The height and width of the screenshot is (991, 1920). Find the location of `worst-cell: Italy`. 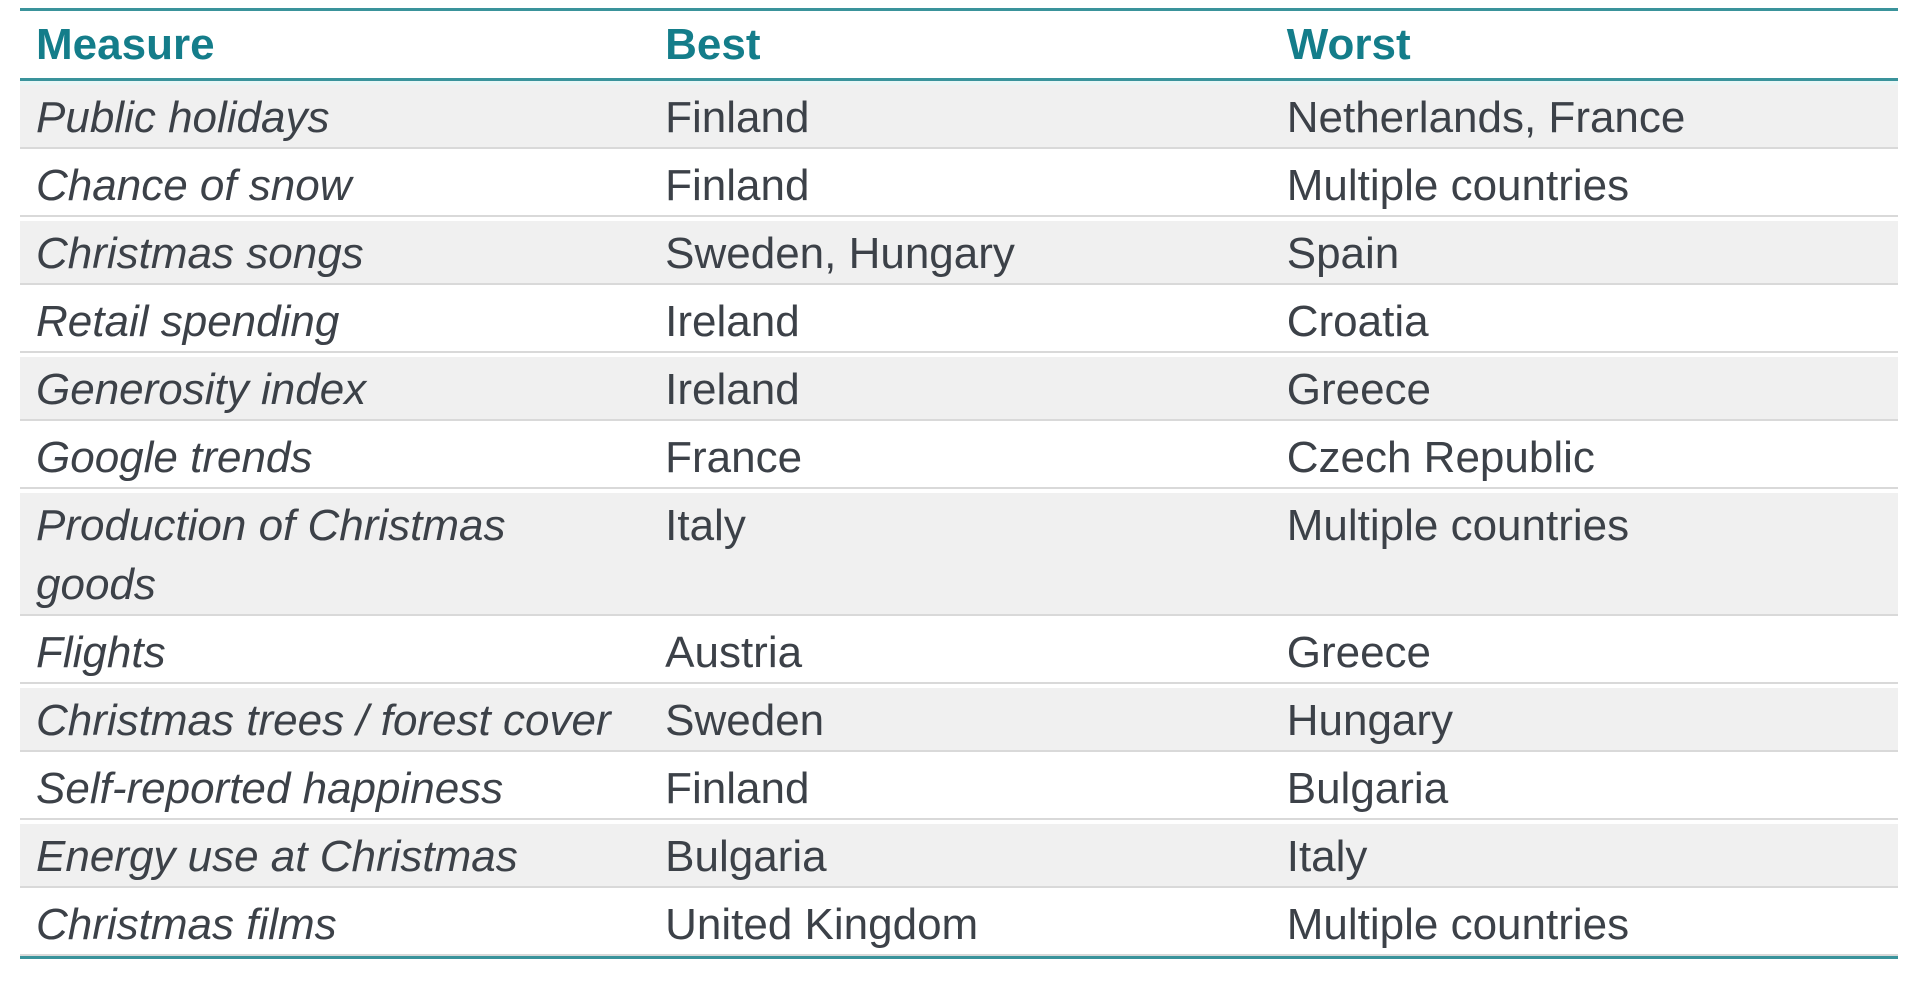

worst-cell: Italy is located at coordinates (1584, 854).